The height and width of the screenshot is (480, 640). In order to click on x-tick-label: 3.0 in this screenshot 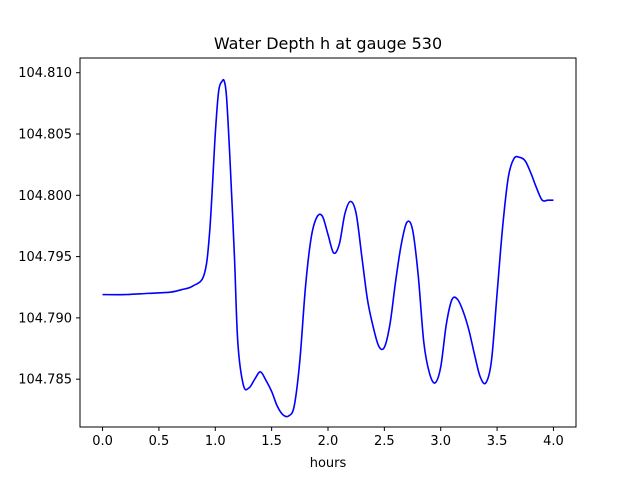, I will do `click(440, 441)`.